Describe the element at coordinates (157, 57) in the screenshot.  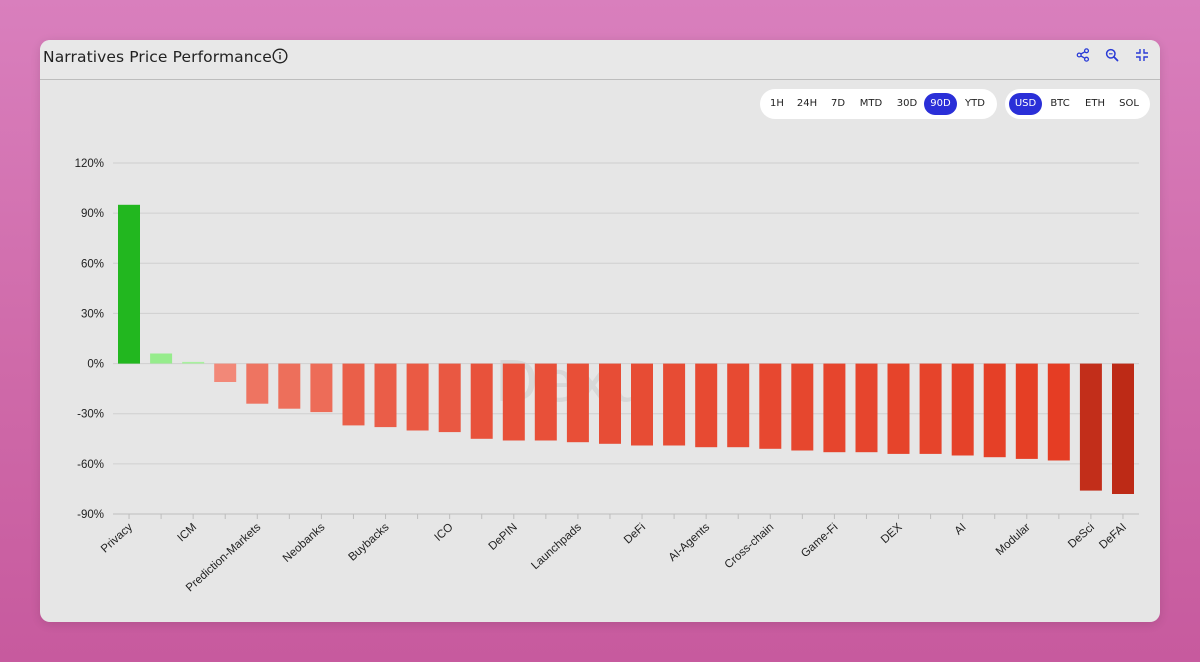
I see `chart-title: Narratives Price Performance` at that location.